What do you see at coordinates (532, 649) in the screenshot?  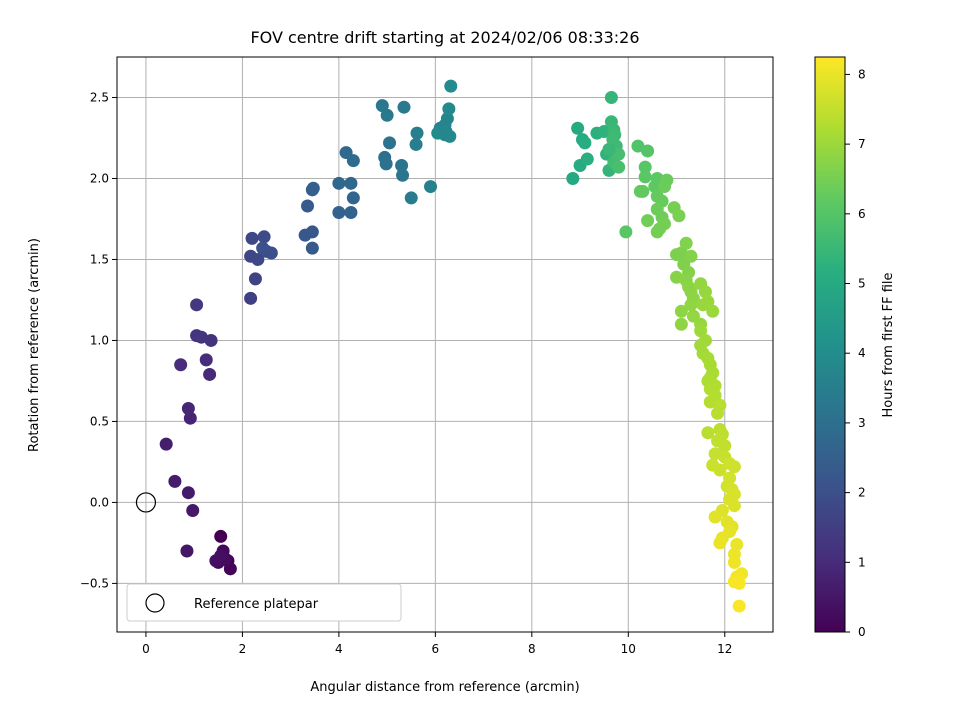 I see `x-tick-label: 8` at bounding box center [532, 649].